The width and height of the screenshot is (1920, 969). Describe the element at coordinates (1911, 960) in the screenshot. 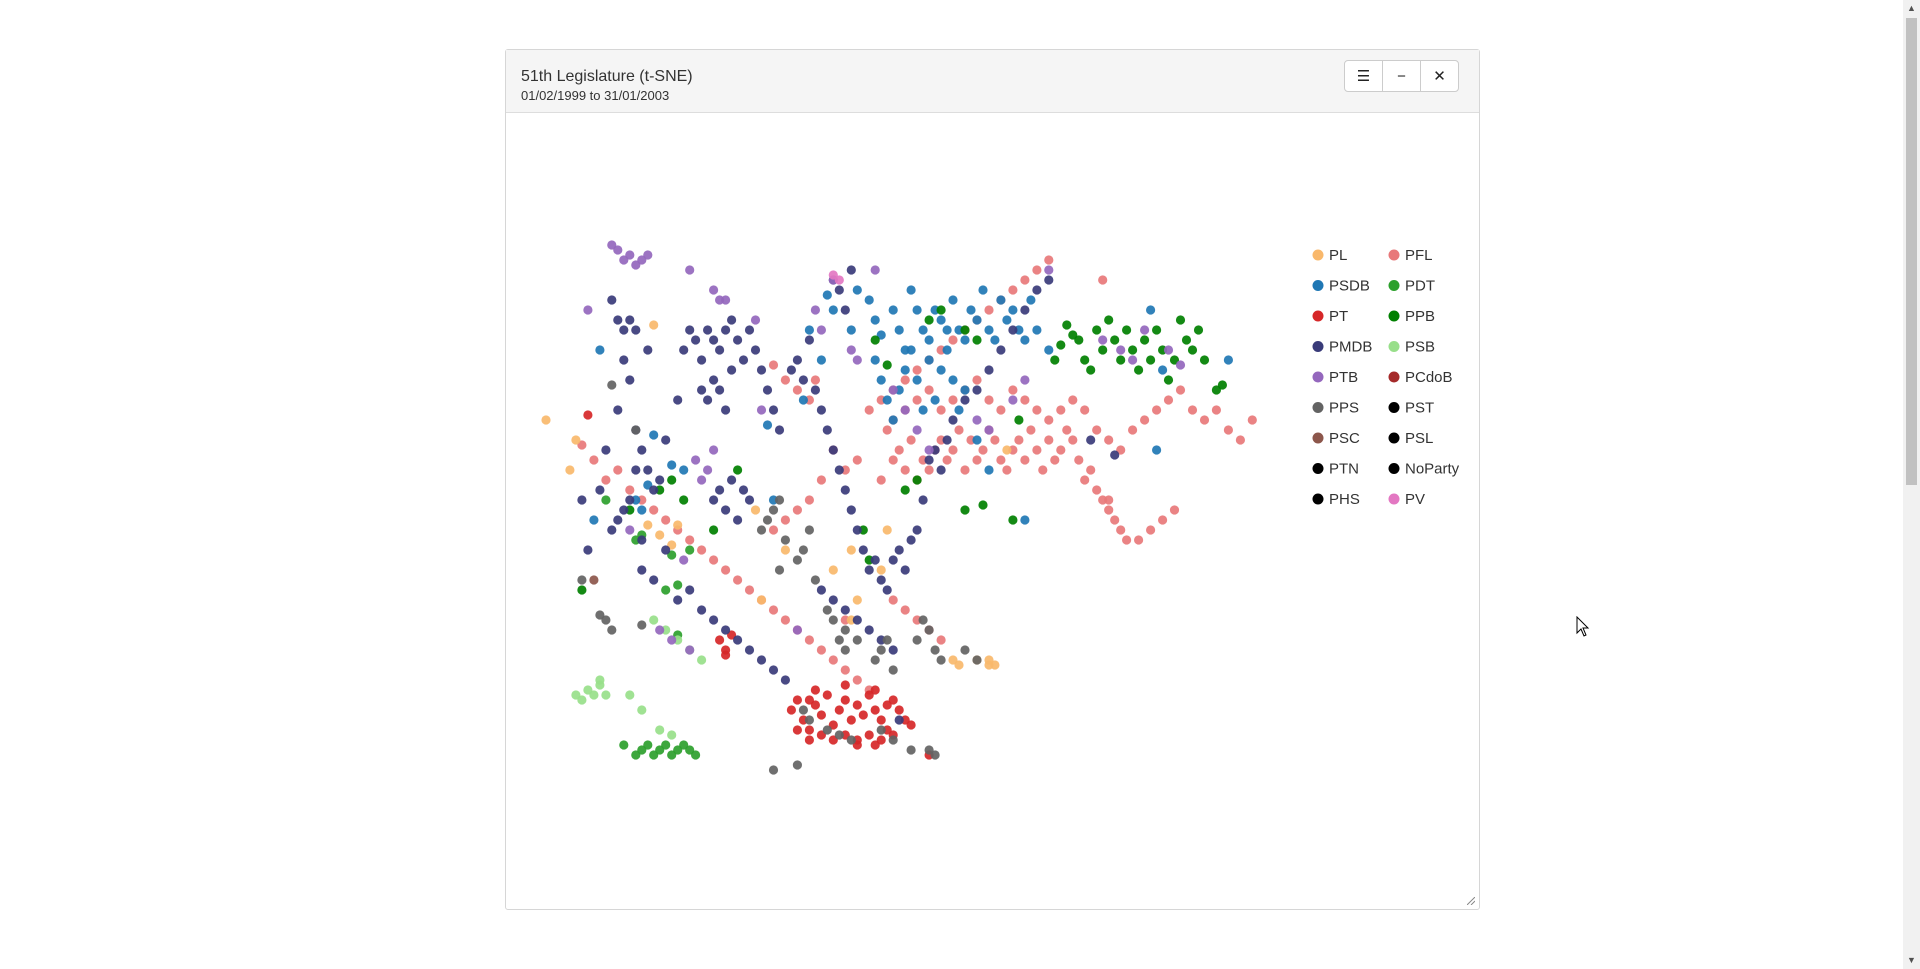

I see `scroll-down-icon: ▼` at that location.